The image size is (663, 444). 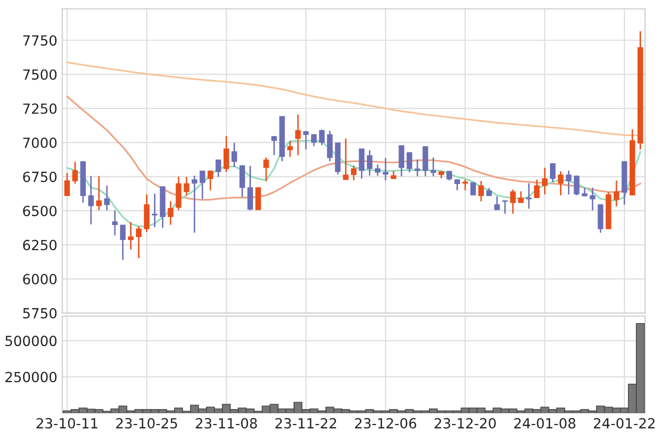 I want to click on x-tick-label: 23-10-25, so click(x=147, y=423).